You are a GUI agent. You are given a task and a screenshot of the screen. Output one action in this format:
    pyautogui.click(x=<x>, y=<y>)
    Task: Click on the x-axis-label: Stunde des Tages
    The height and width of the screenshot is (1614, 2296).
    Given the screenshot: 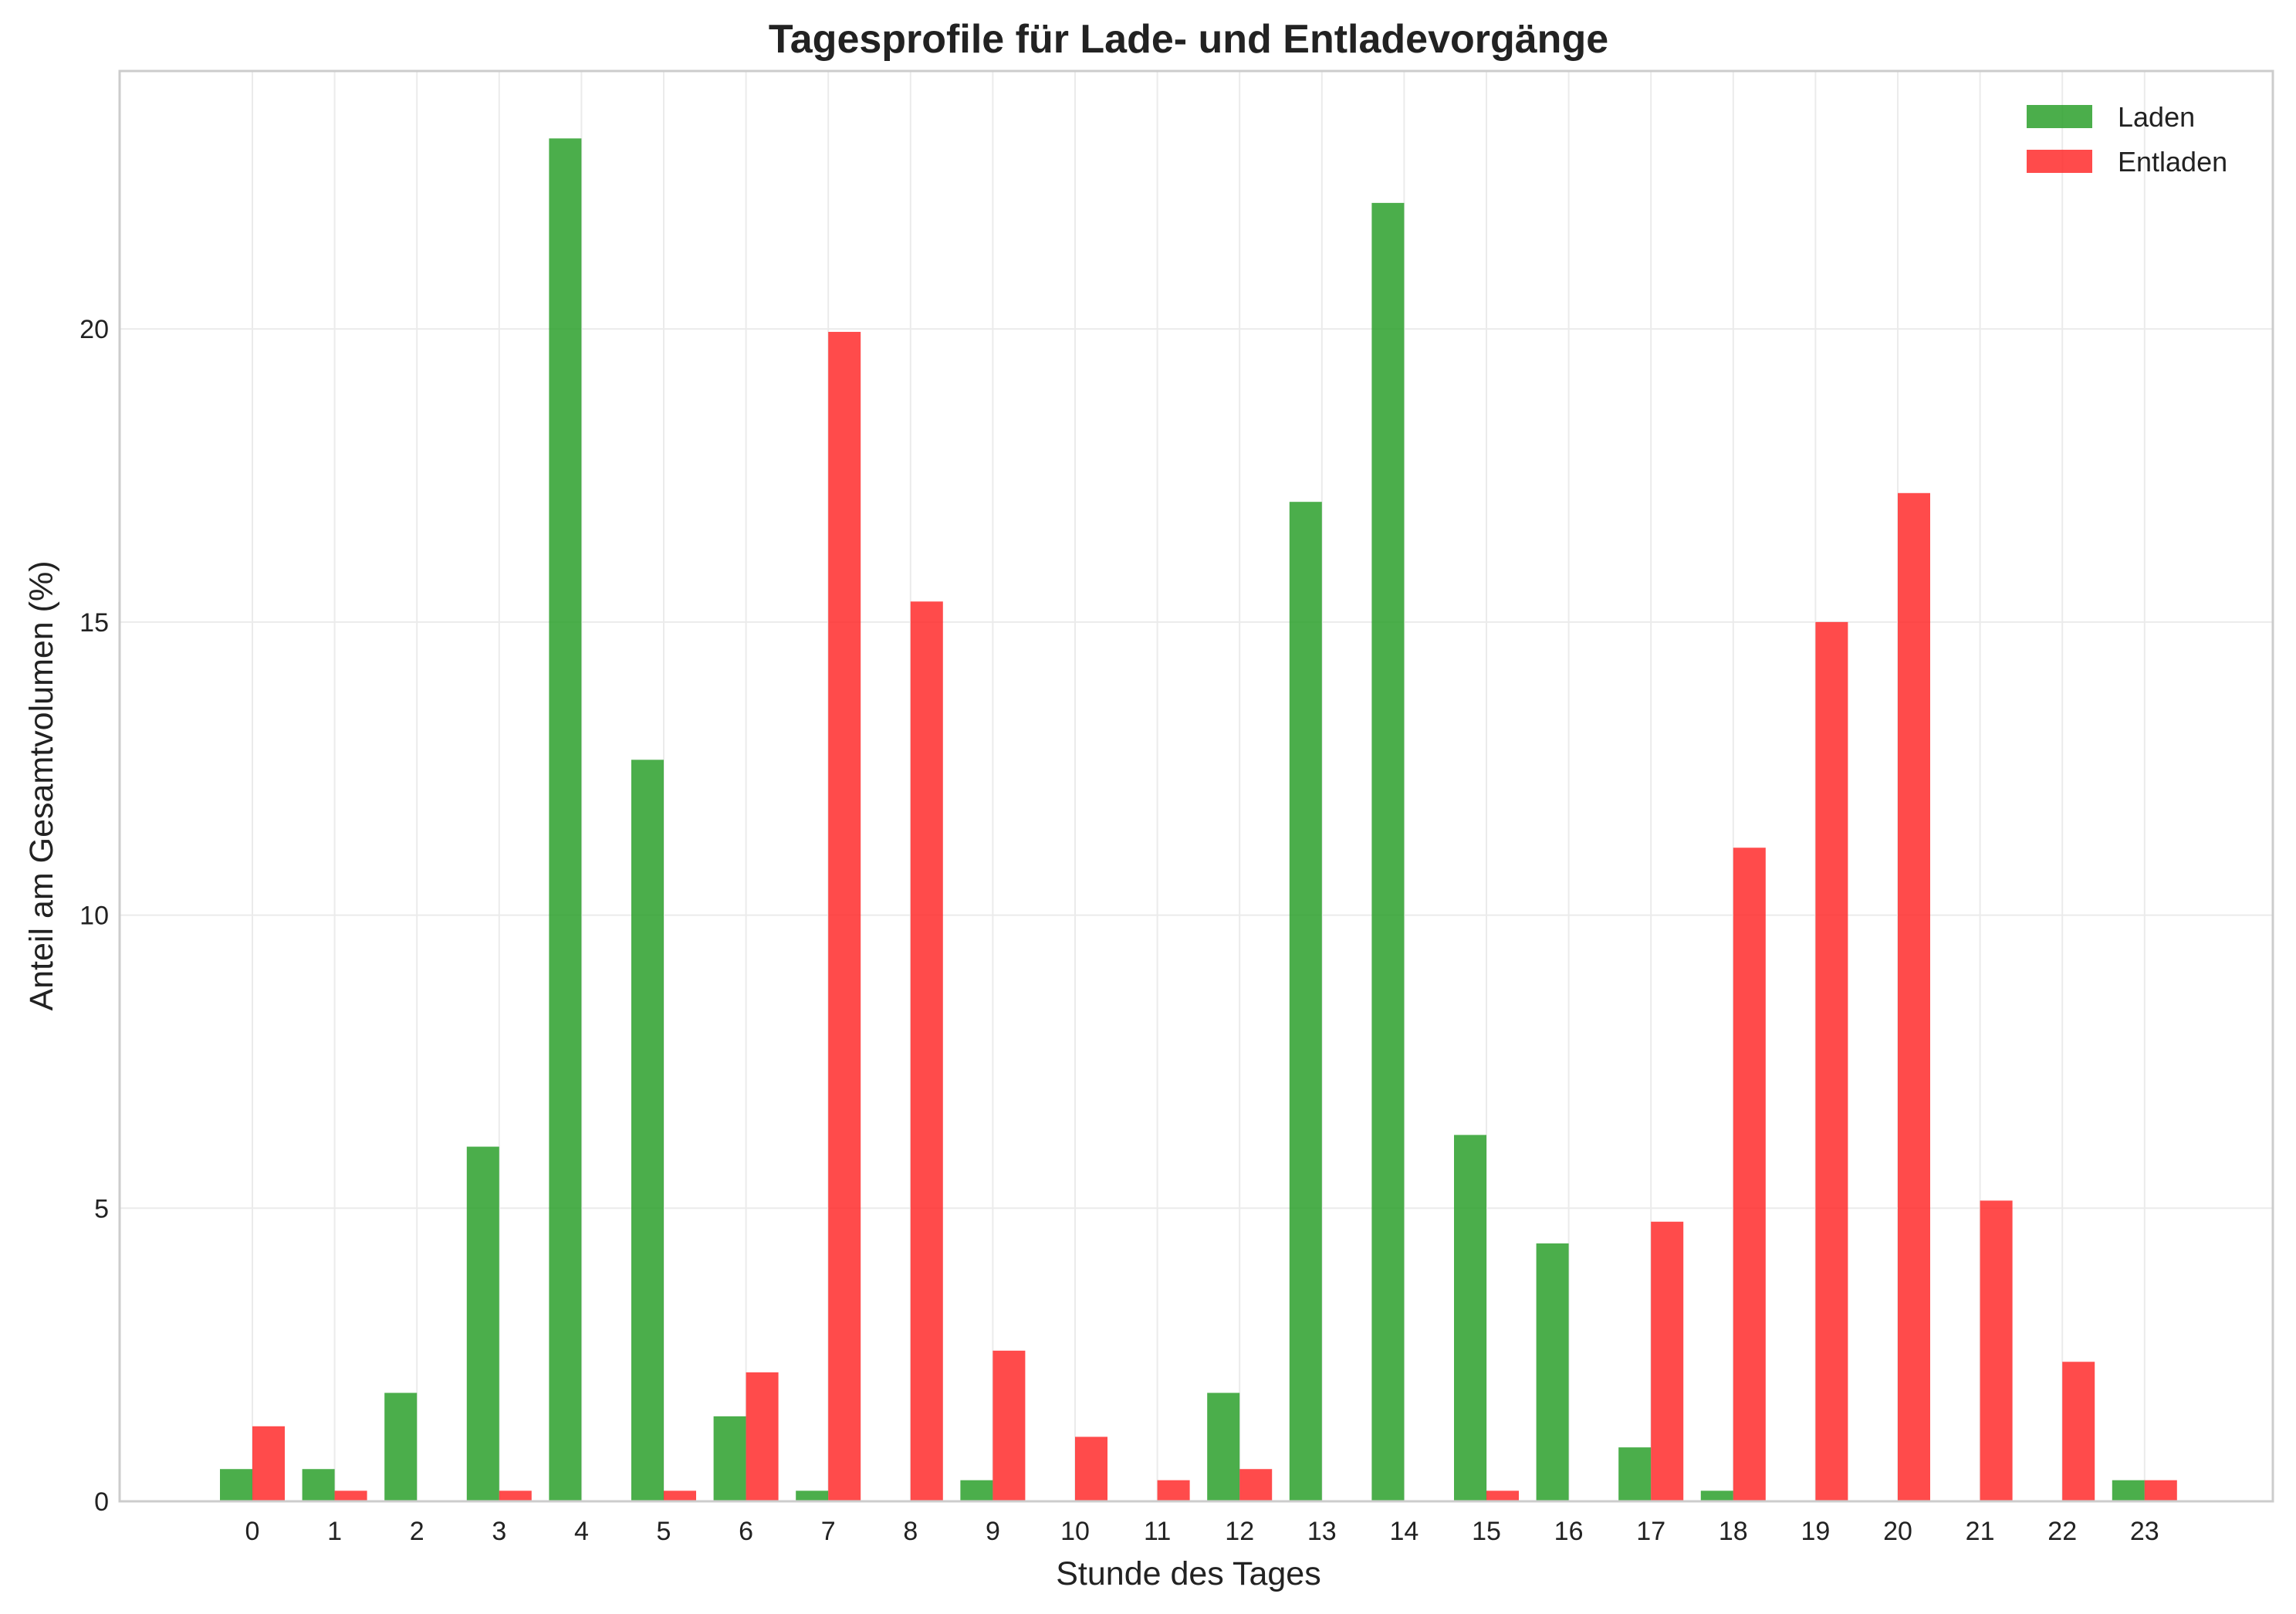 What is the action you would take?
    pyautogui.click(x=1188, y=1573)
    